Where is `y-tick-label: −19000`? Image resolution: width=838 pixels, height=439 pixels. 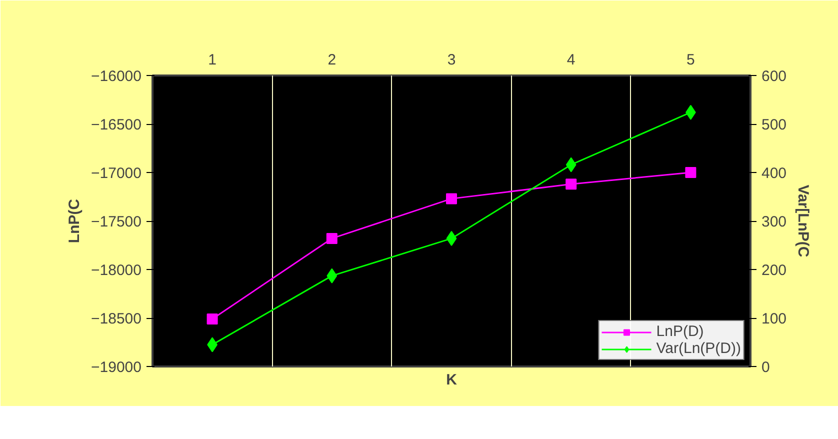
y-tick-label: −19000 is located at coordinates (116, 367).